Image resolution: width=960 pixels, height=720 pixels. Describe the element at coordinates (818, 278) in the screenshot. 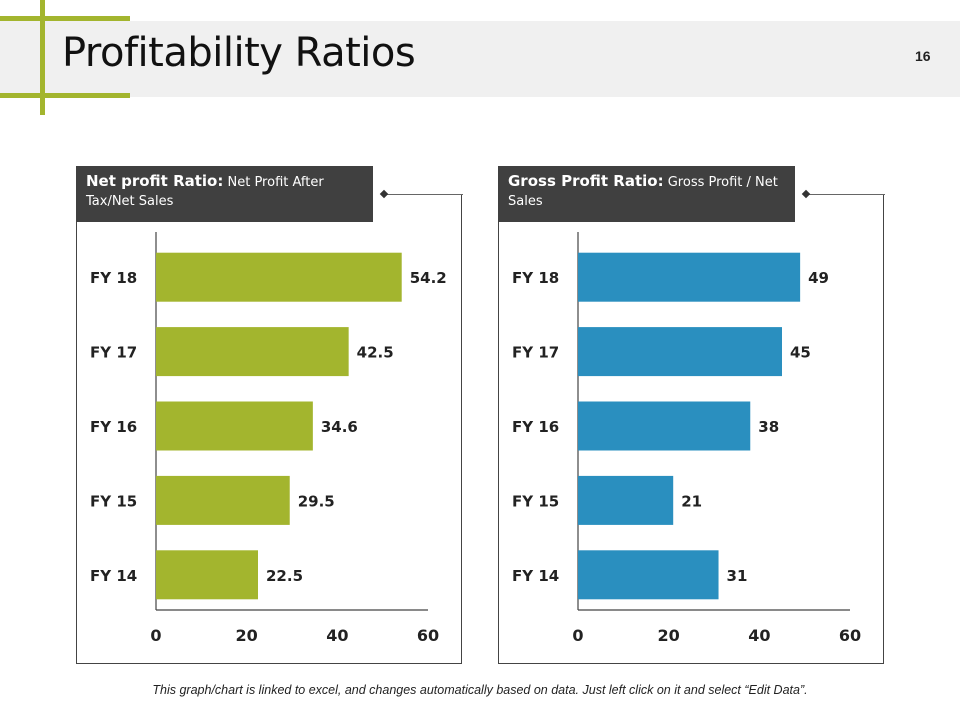

I see `data-label: 49` at that location.